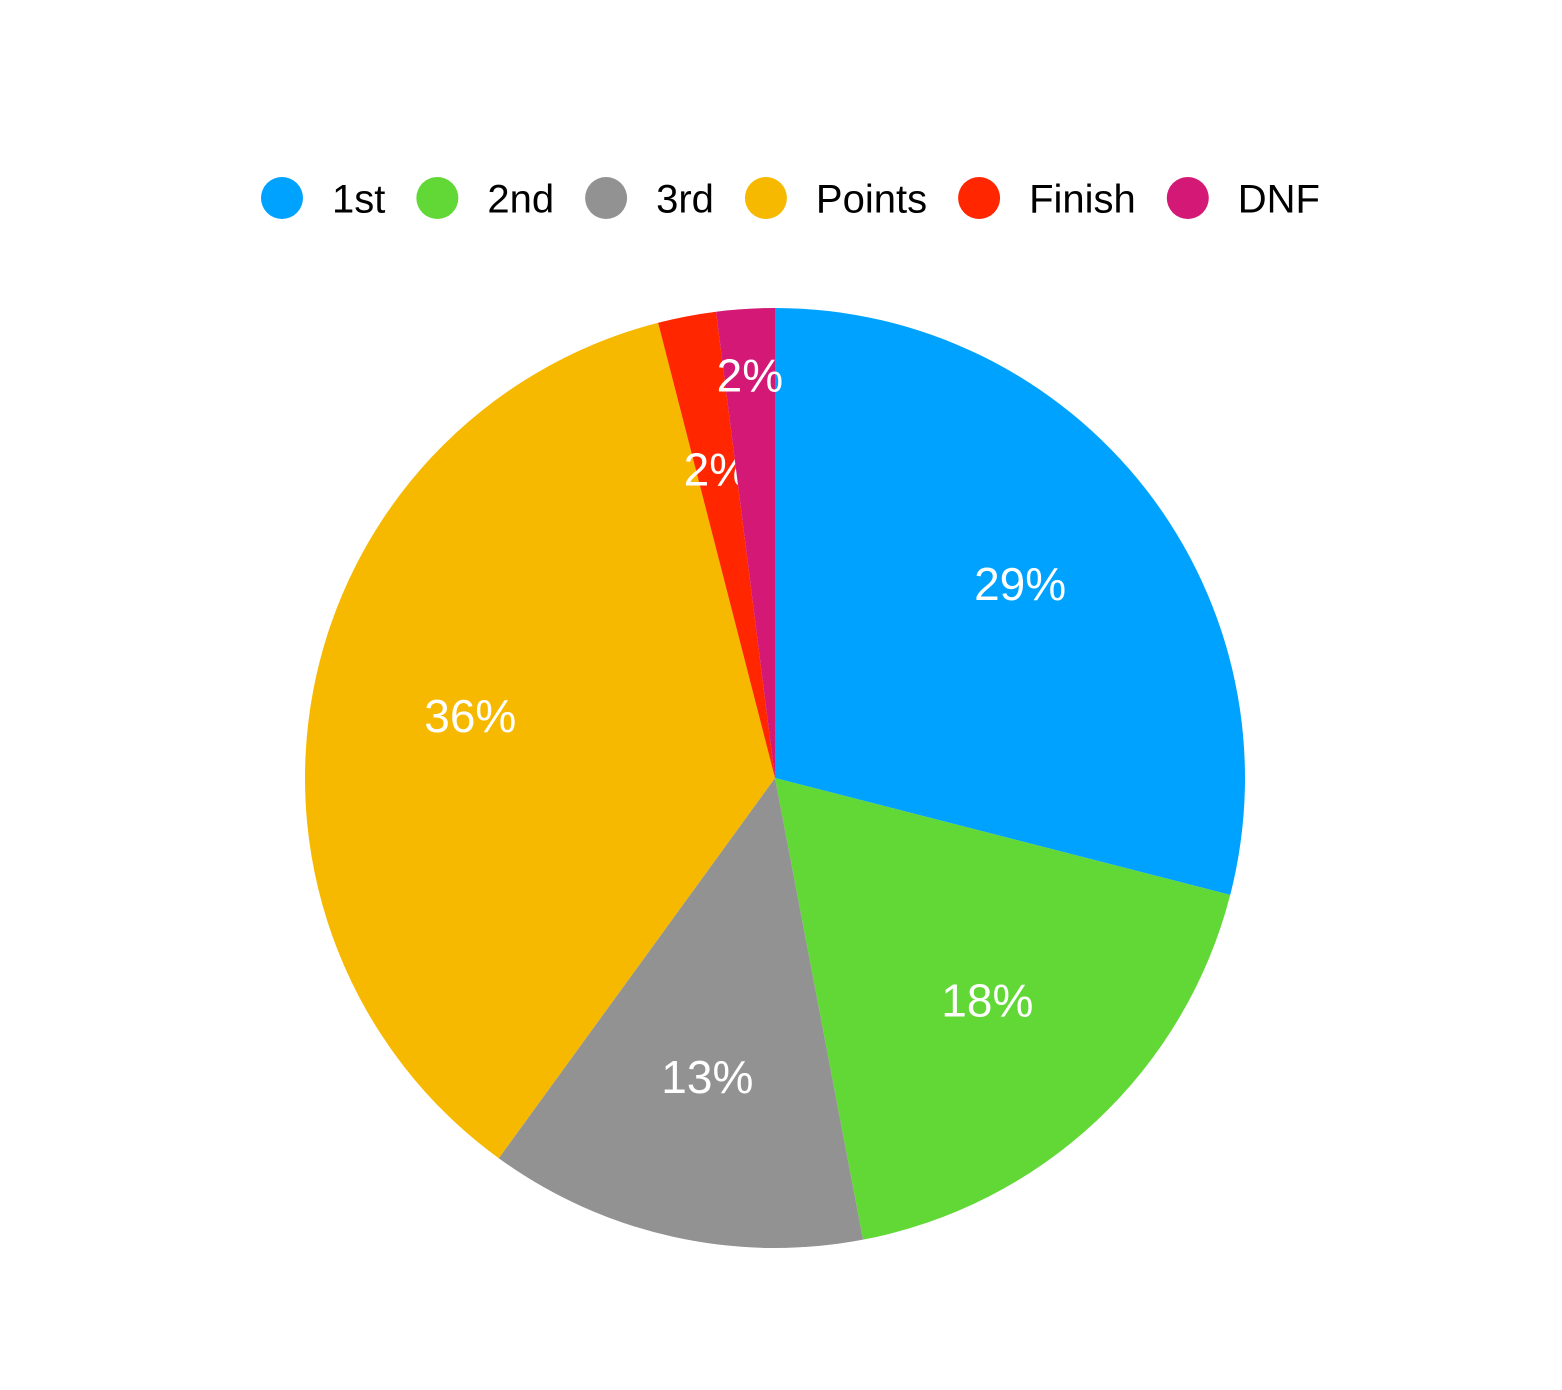 The width and height of the screenshot is (1562, 1390). I want to click on slice-label: 36%, so click(470, 716).